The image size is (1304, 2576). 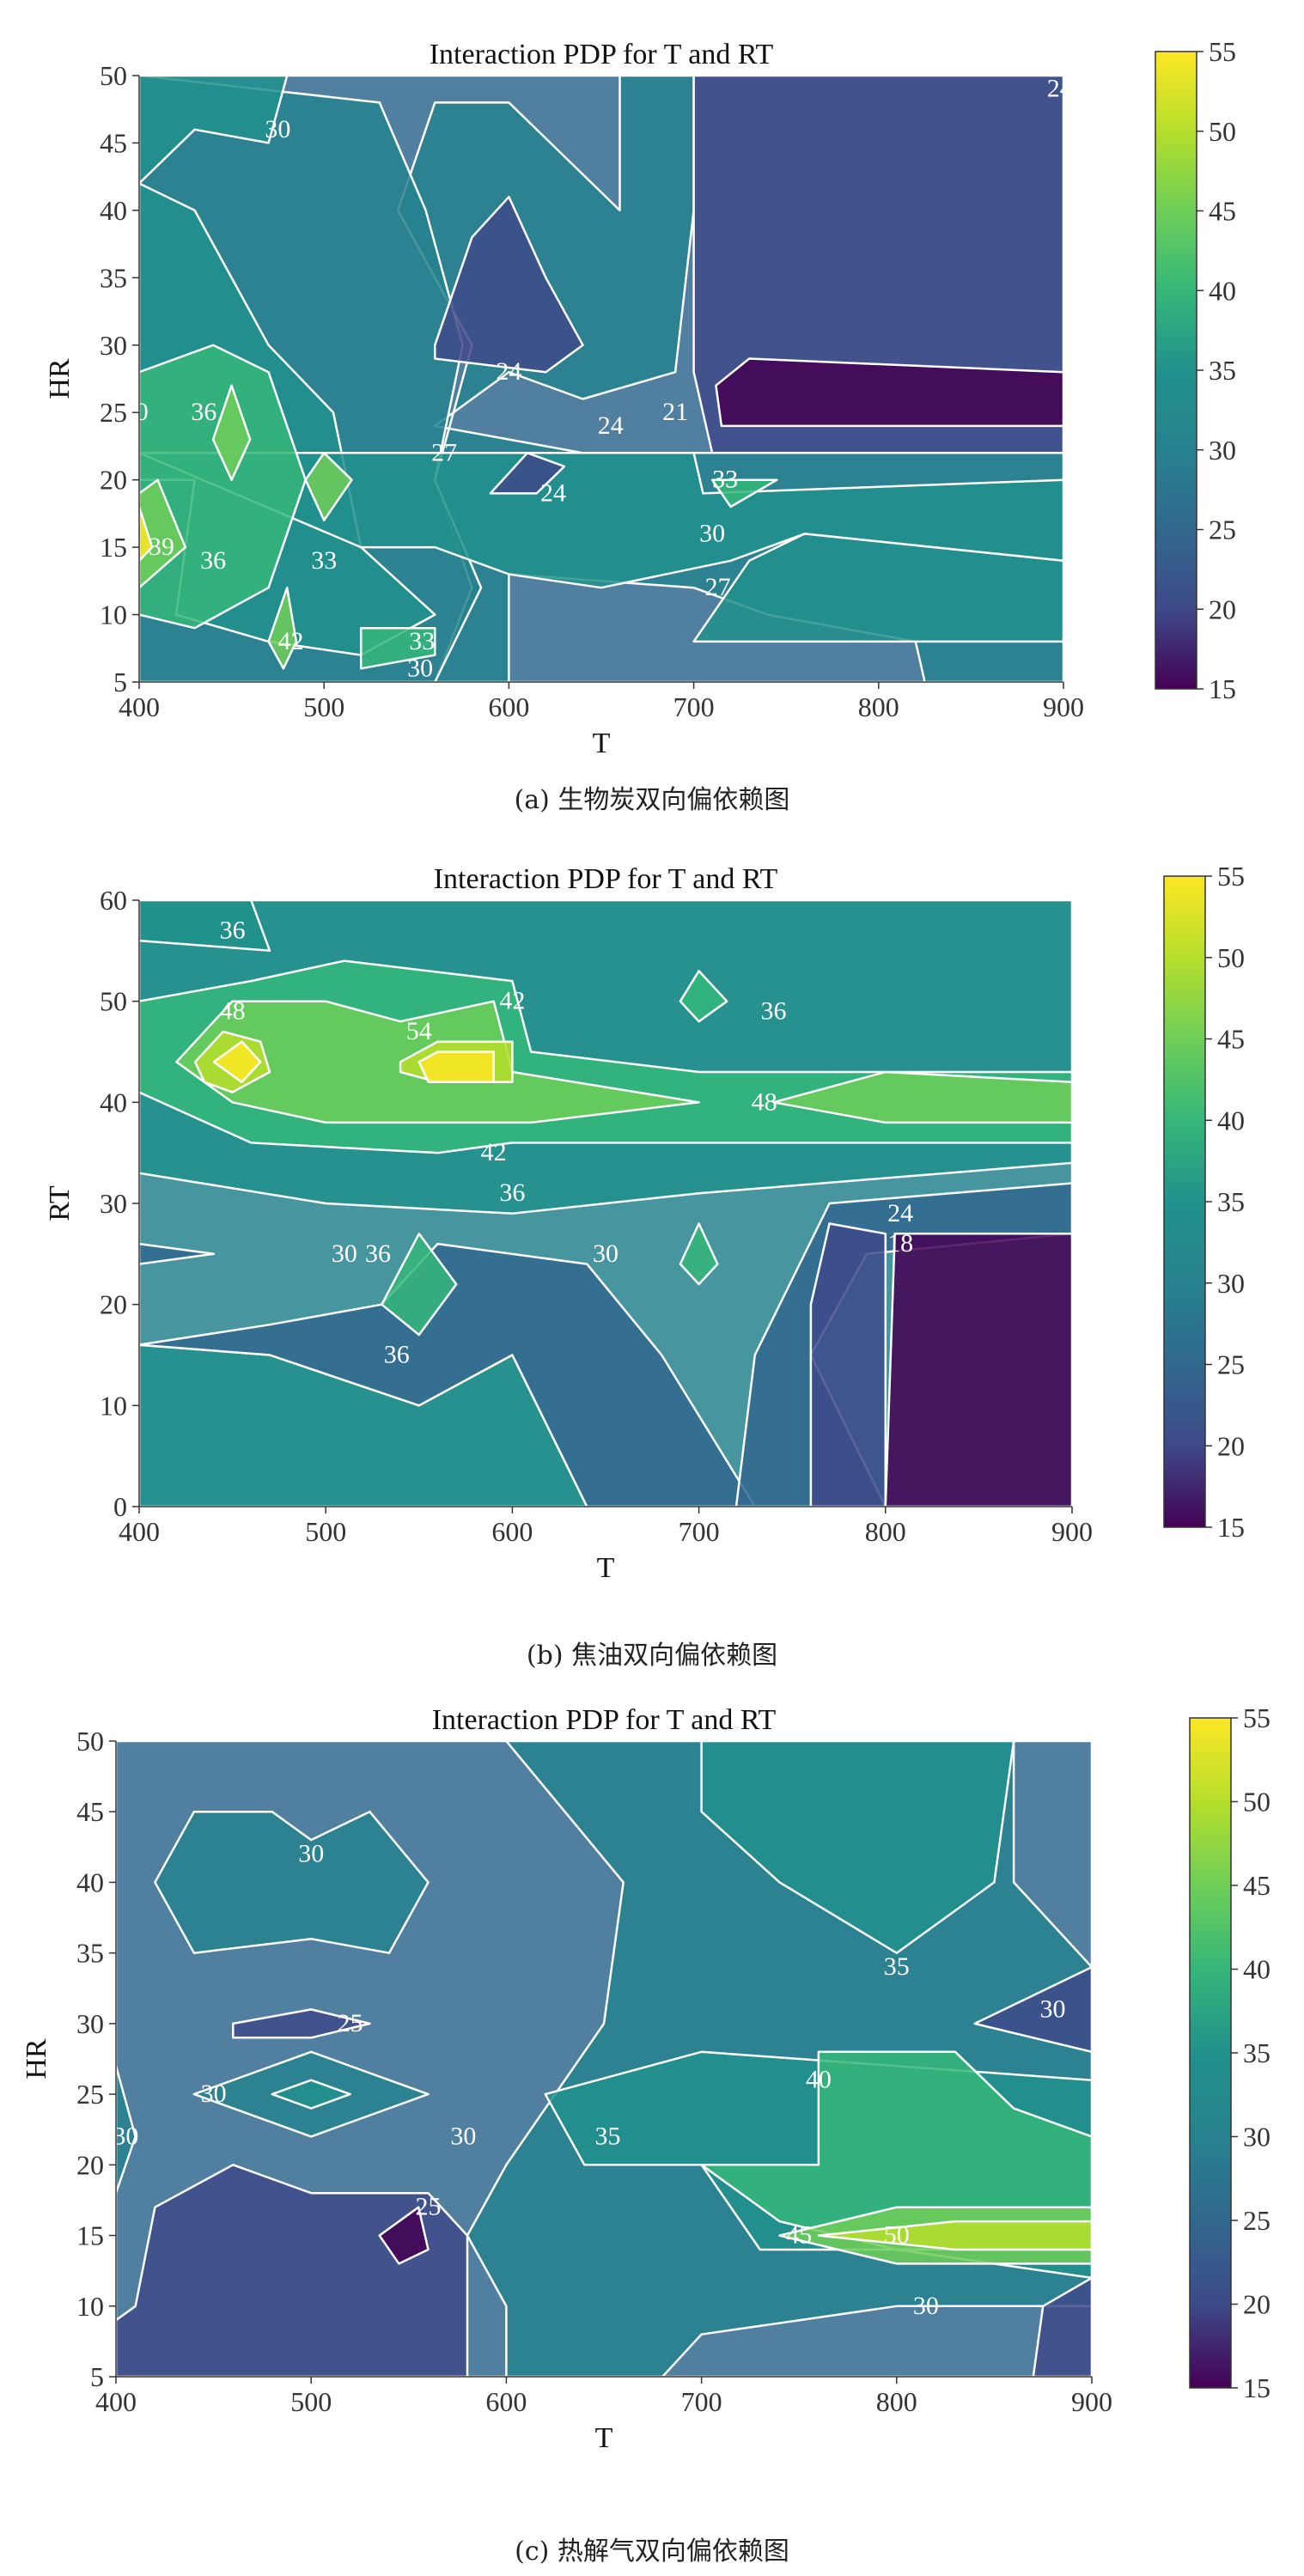 I want to click on y-axis-label: RT, so click(x=60, y=1203).